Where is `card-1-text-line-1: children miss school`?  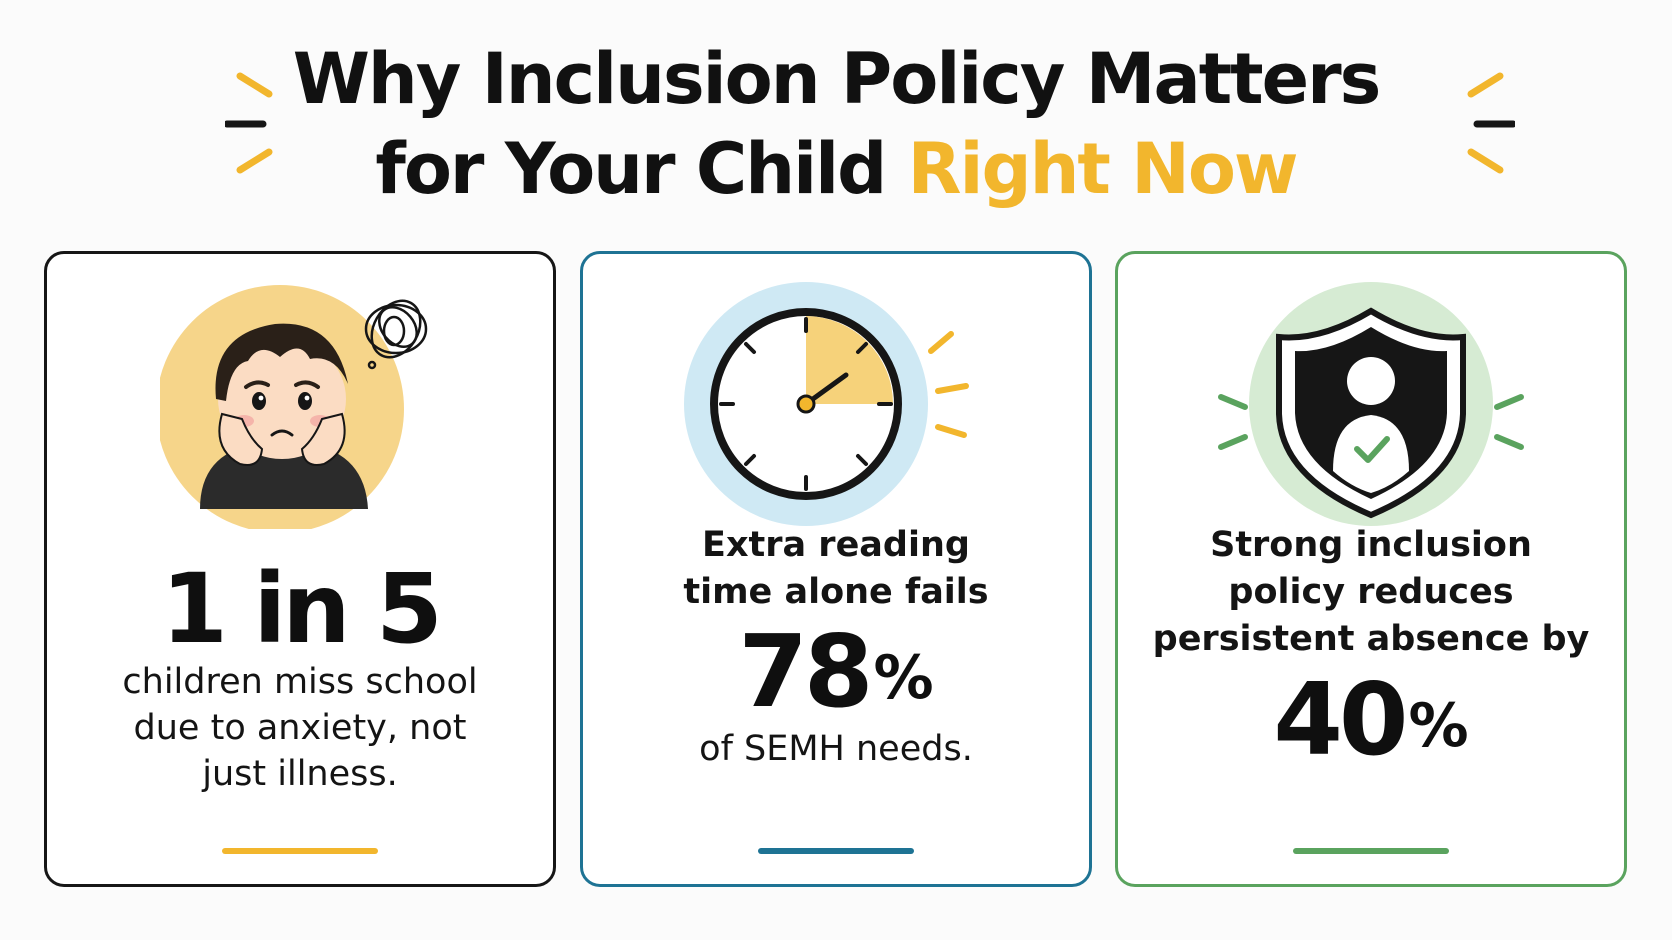 card-1-text-line-1: children miss school is located at coordinates (300, 682).